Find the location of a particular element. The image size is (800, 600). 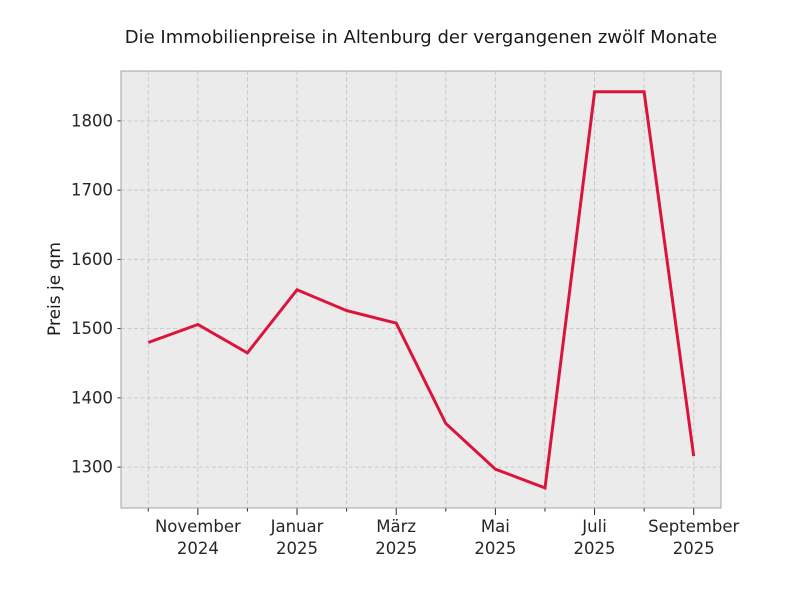

x-tick-label-year: 2024 is located at coordinates (198, 548).